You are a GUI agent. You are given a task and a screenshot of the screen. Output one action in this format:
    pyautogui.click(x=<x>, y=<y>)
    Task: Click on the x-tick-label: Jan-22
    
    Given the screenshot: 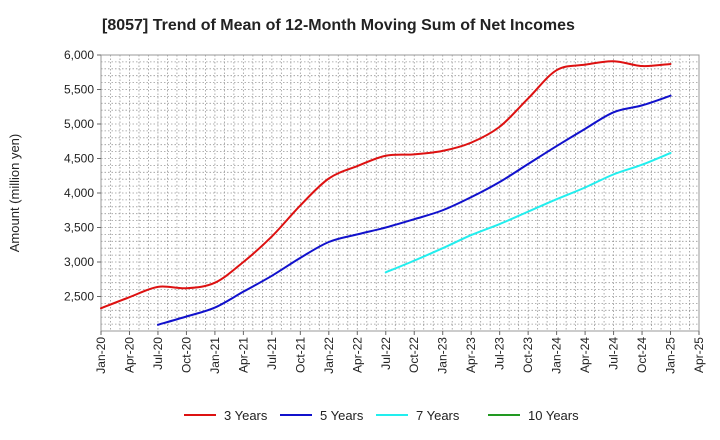 What is the action you would take?
    pyautogui.click(x=329, y=355)
    